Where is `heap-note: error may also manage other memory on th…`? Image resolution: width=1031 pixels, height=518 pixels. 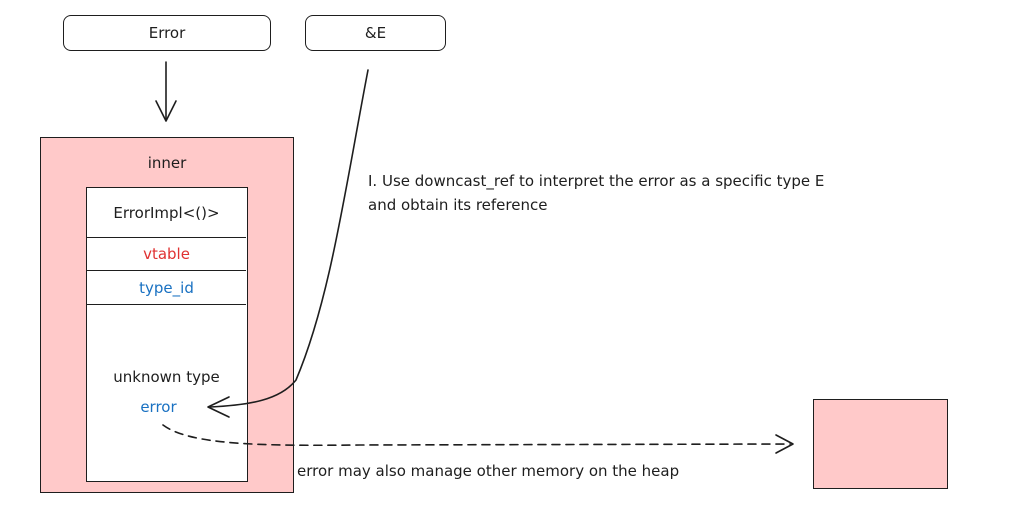
heap-note: error may also manage other memory on th… is located at coordinates (488, 471).